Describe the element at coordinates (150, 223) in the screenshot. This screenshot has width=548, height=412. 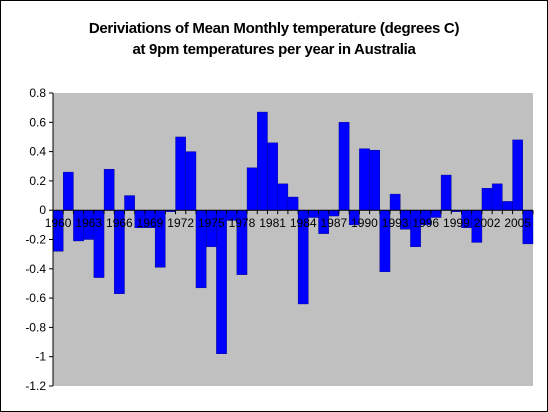
I see `x-tick-label: 1969` at that location.